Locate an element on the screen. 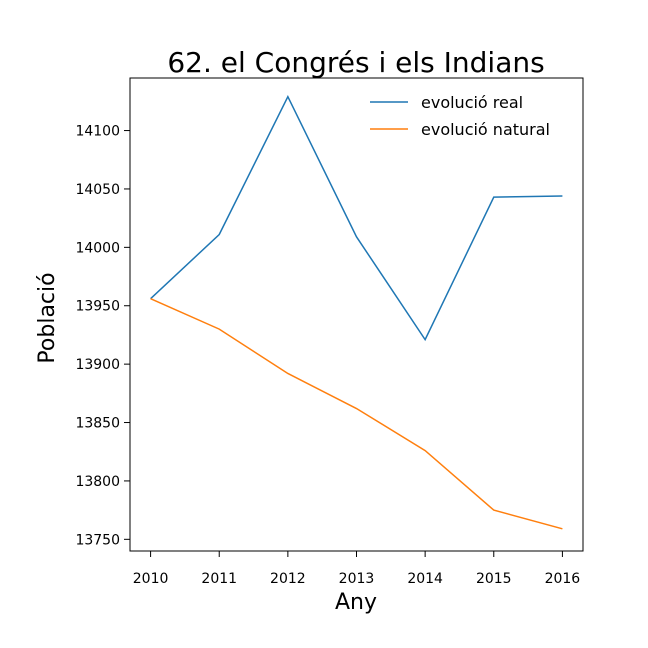  y-tick-label: 13750 is located at coordinates (97, 540).